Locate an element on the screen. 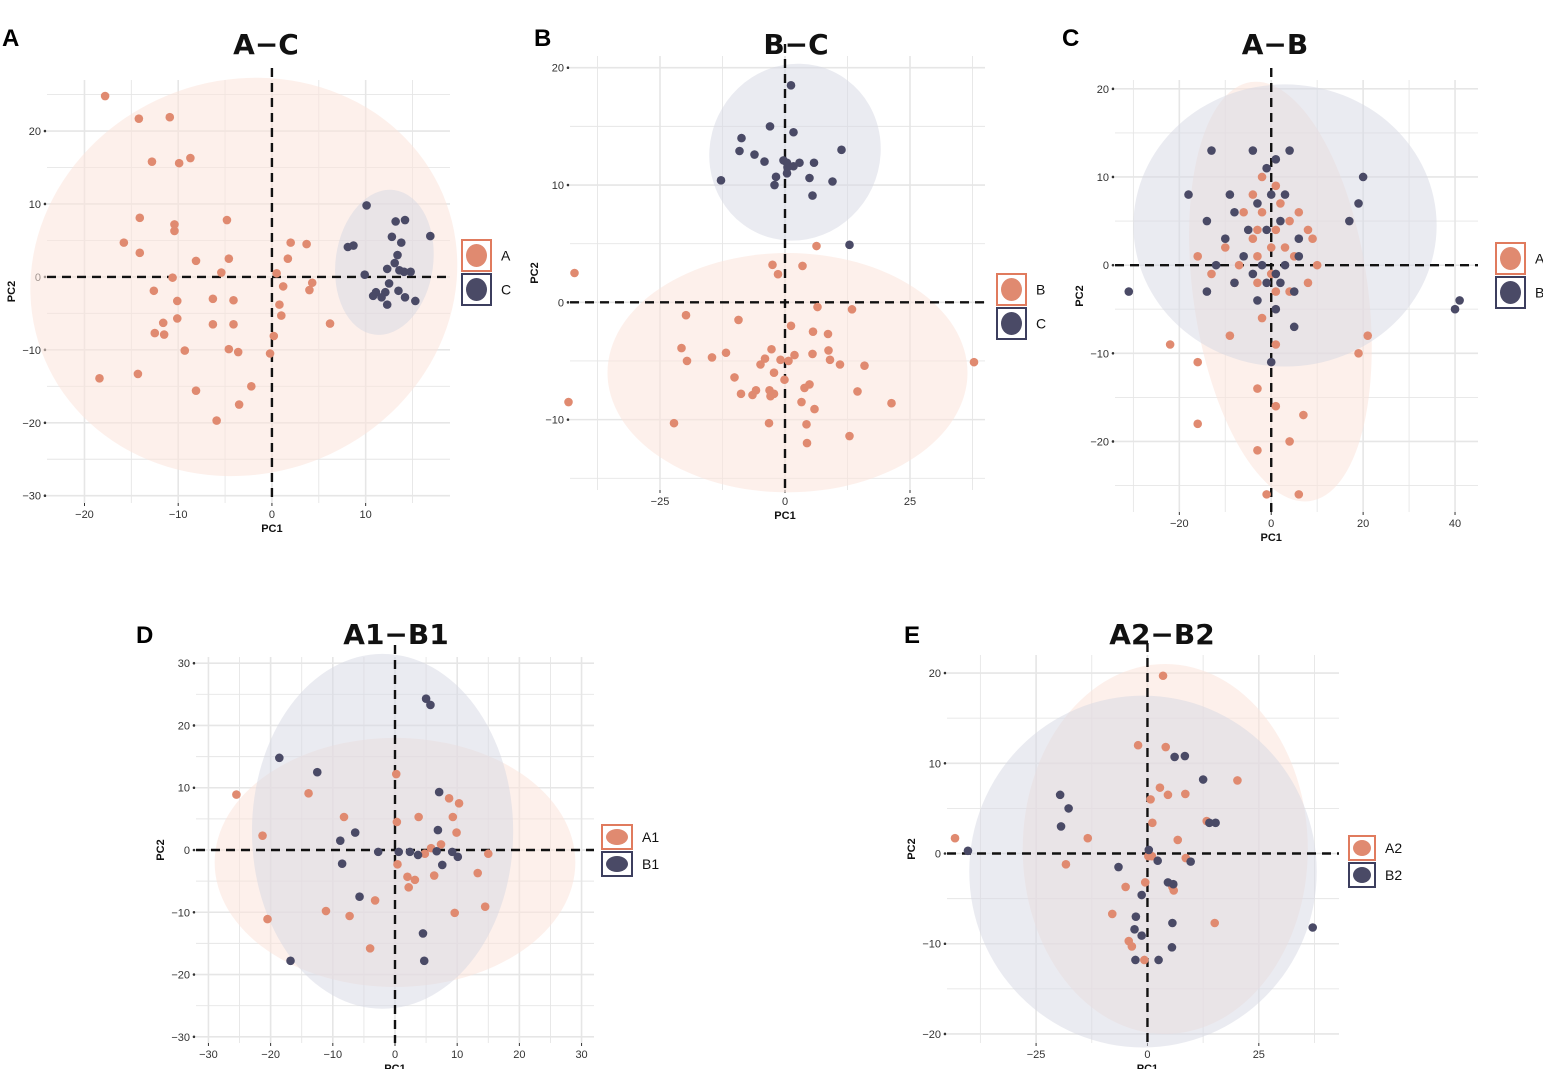 This screenshot has width=1543, height=1069. y-tick-label: 30 is located at coordinates (184, 664).